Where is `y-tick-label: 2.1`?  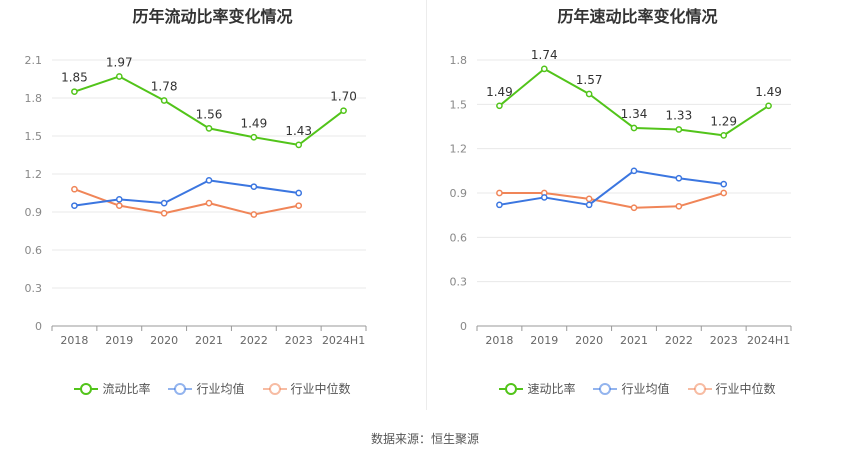 y-tick-label: 2.1 is located at coordinates (34, 60).